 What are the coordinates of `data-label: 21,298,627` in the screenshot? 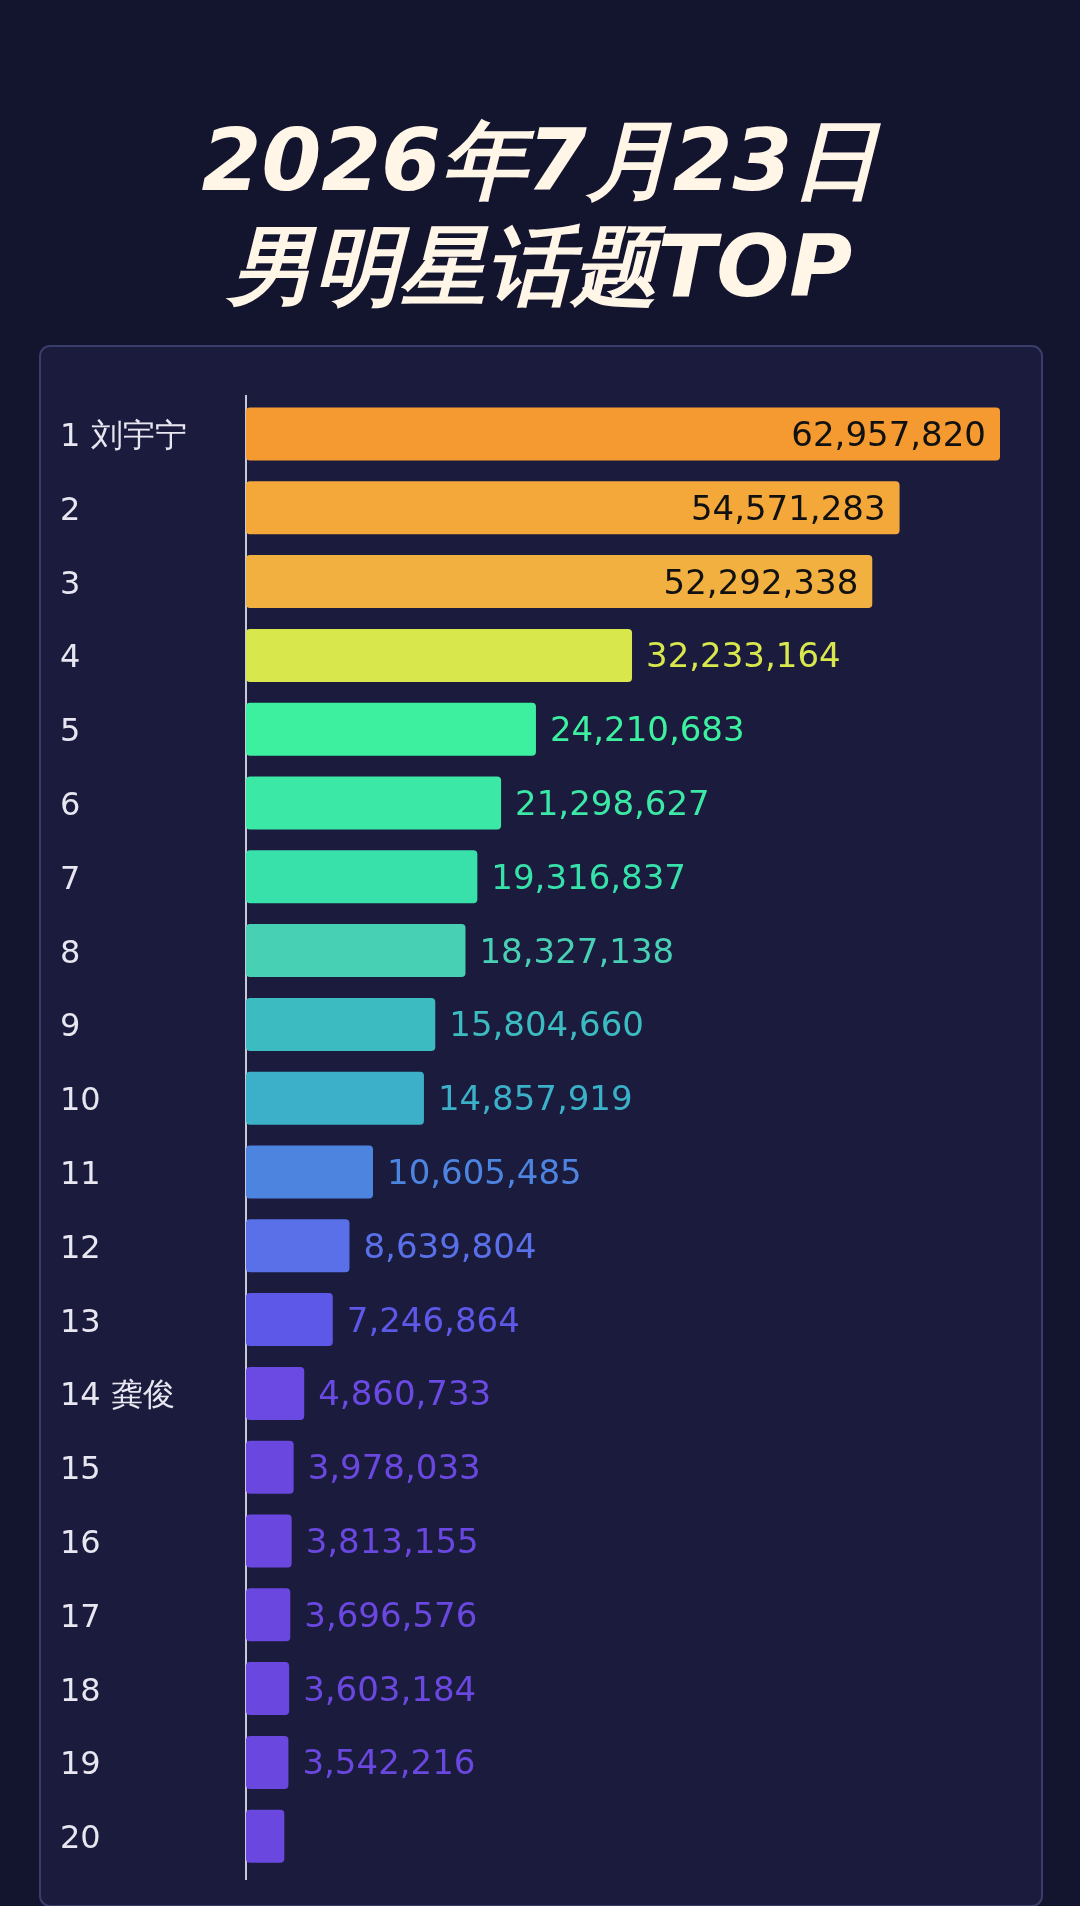 It's located at (612, 803).